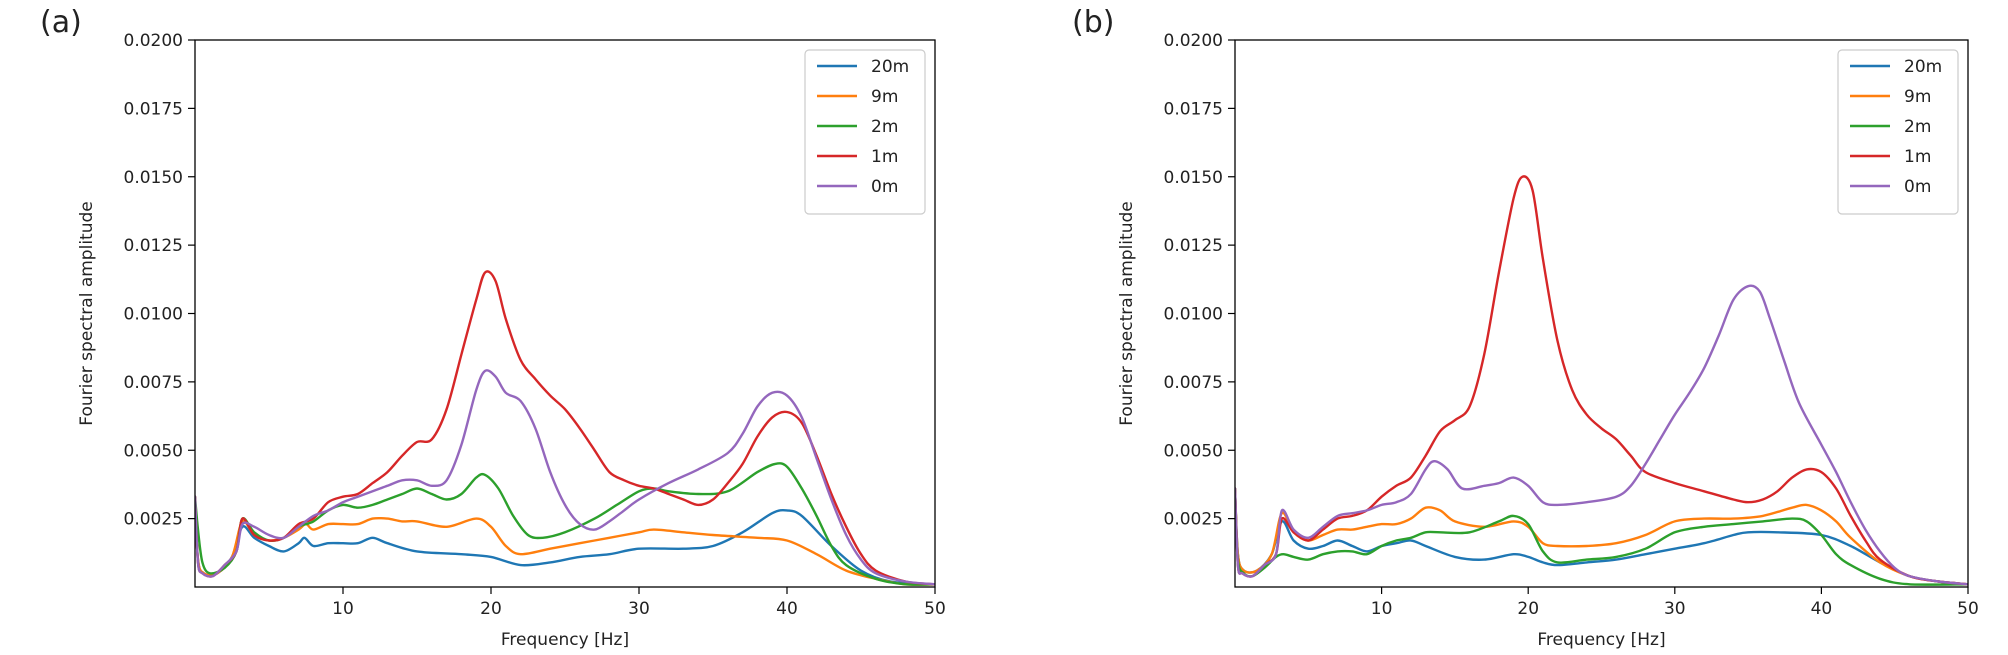 This screenshot has width=2008, height=655. Describe the element at coordinates (1093, 22) in the screenshot. I see `panel-label: (b)` at that location.